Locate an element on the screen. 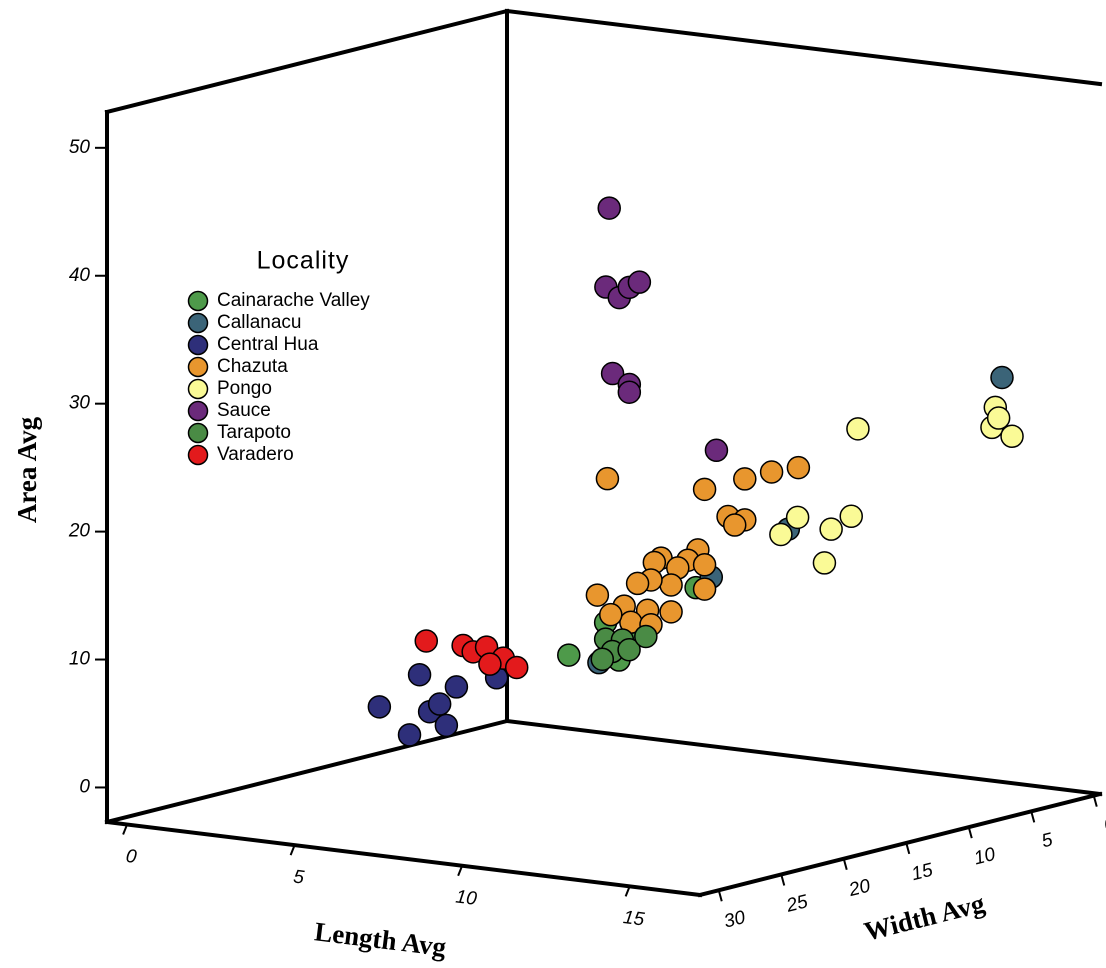 This screenshot has width=1106, height=968. x-tick-label: 15 is located at coordinates (634, 918).